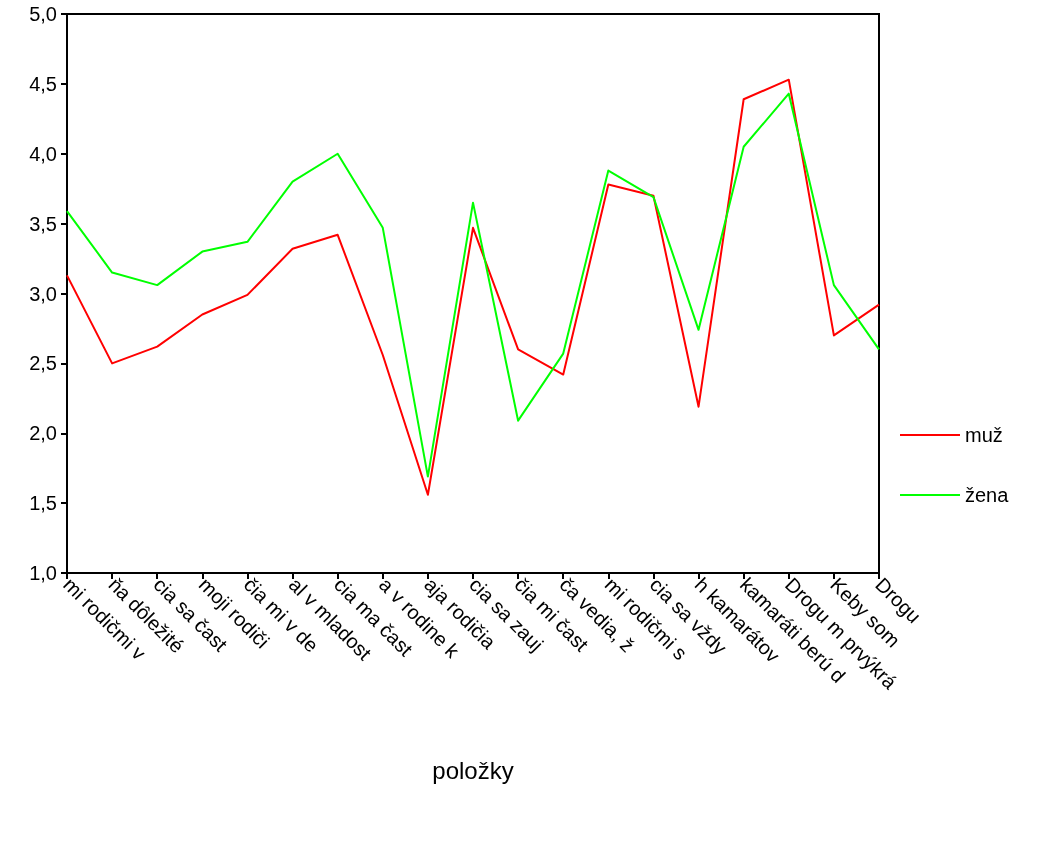  What do you see at coordinates (987, 495) in the screenshot?
I see `legend-label: žena` at bounding box center [987, 495].